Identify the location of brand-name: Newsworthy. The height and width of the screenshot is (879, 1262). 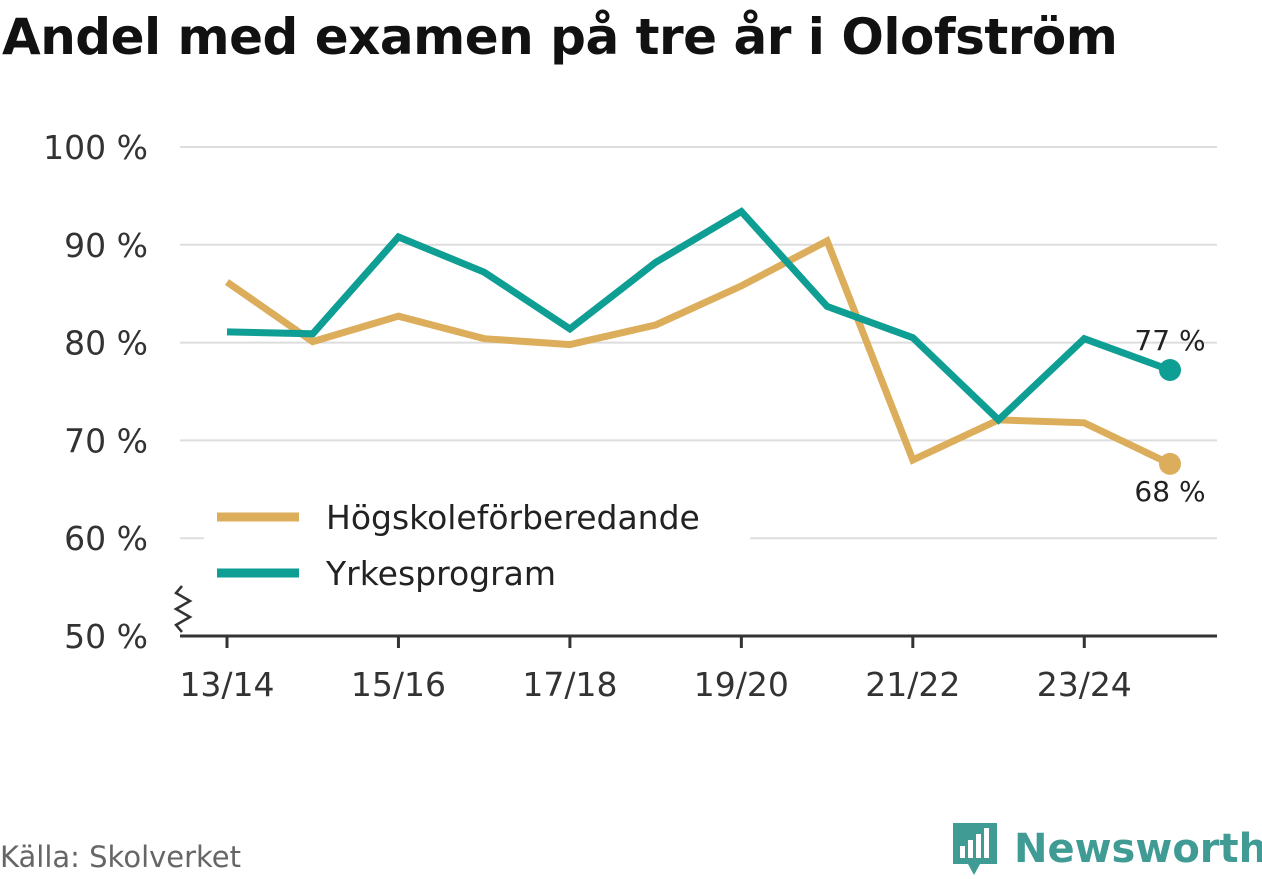
(1138, 849).